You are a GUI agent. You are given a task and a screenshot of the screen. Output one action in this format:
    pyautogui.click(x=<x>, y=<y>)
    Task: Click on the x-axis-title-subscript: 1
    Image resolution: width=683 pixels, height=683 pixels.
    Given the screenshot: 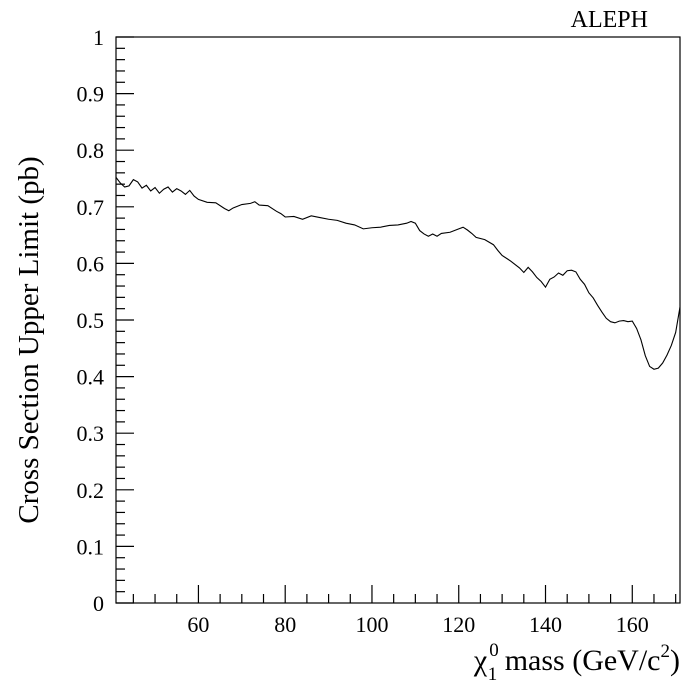 What is the action you would take?
    pyautogui.click(x=493, y=673)
    